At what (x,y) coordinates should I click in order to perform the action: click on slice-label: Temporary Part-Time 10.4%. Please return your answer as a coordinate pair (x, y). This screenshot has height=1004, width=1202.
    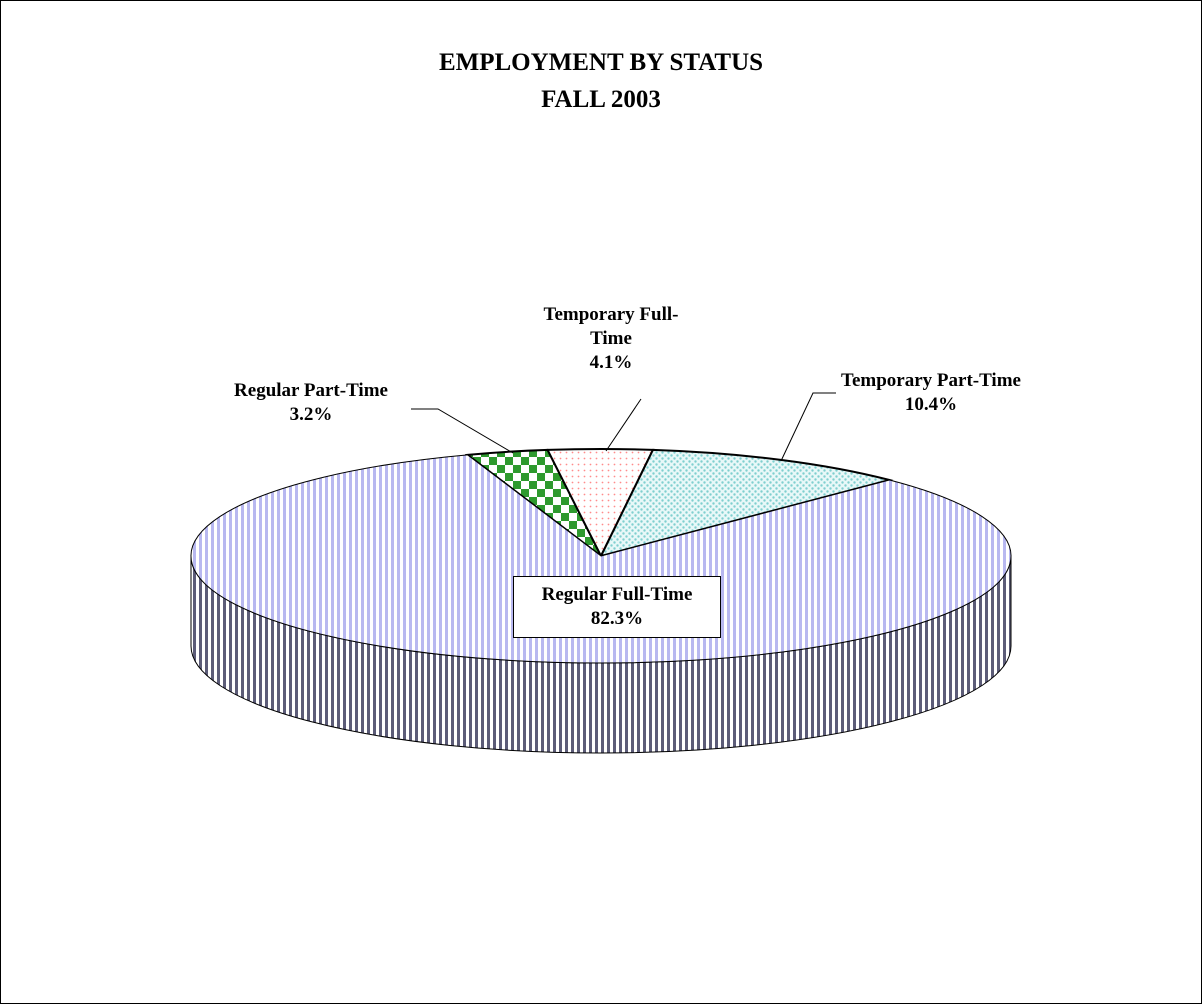
    Looking at the image, I should click on (931, 393).